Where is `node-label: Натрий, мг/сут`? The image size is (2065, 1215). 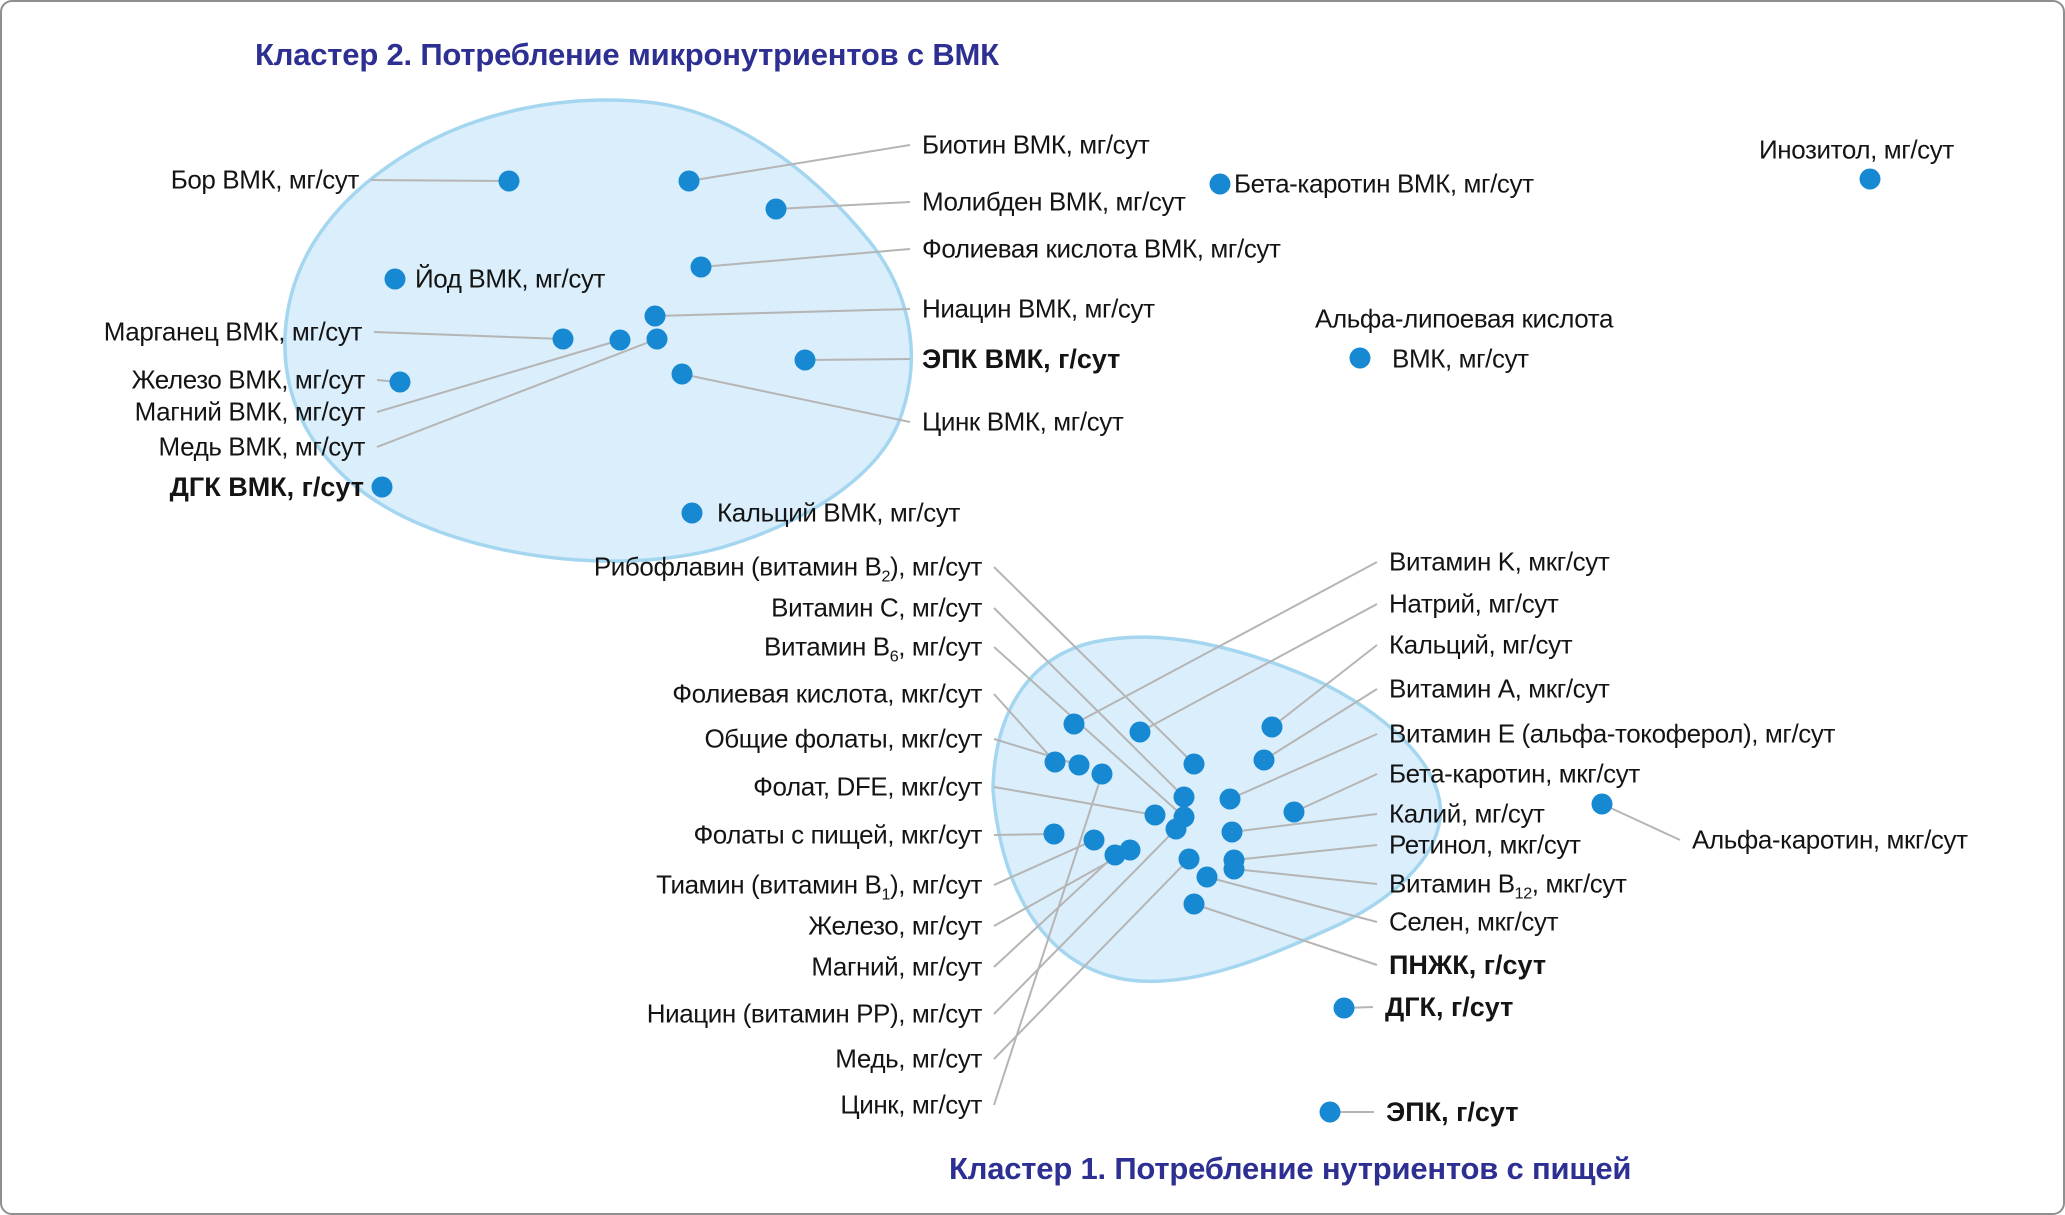 node-label: Натрий, мг/сут is located at coordinates (1474, 603).